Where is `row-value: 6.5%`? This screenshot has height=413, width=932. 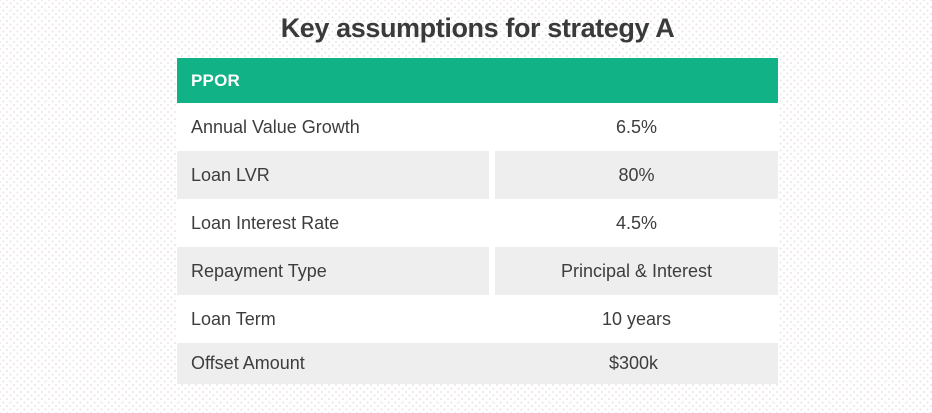
row-value: 6.5% is located at coordinates (636, 126).